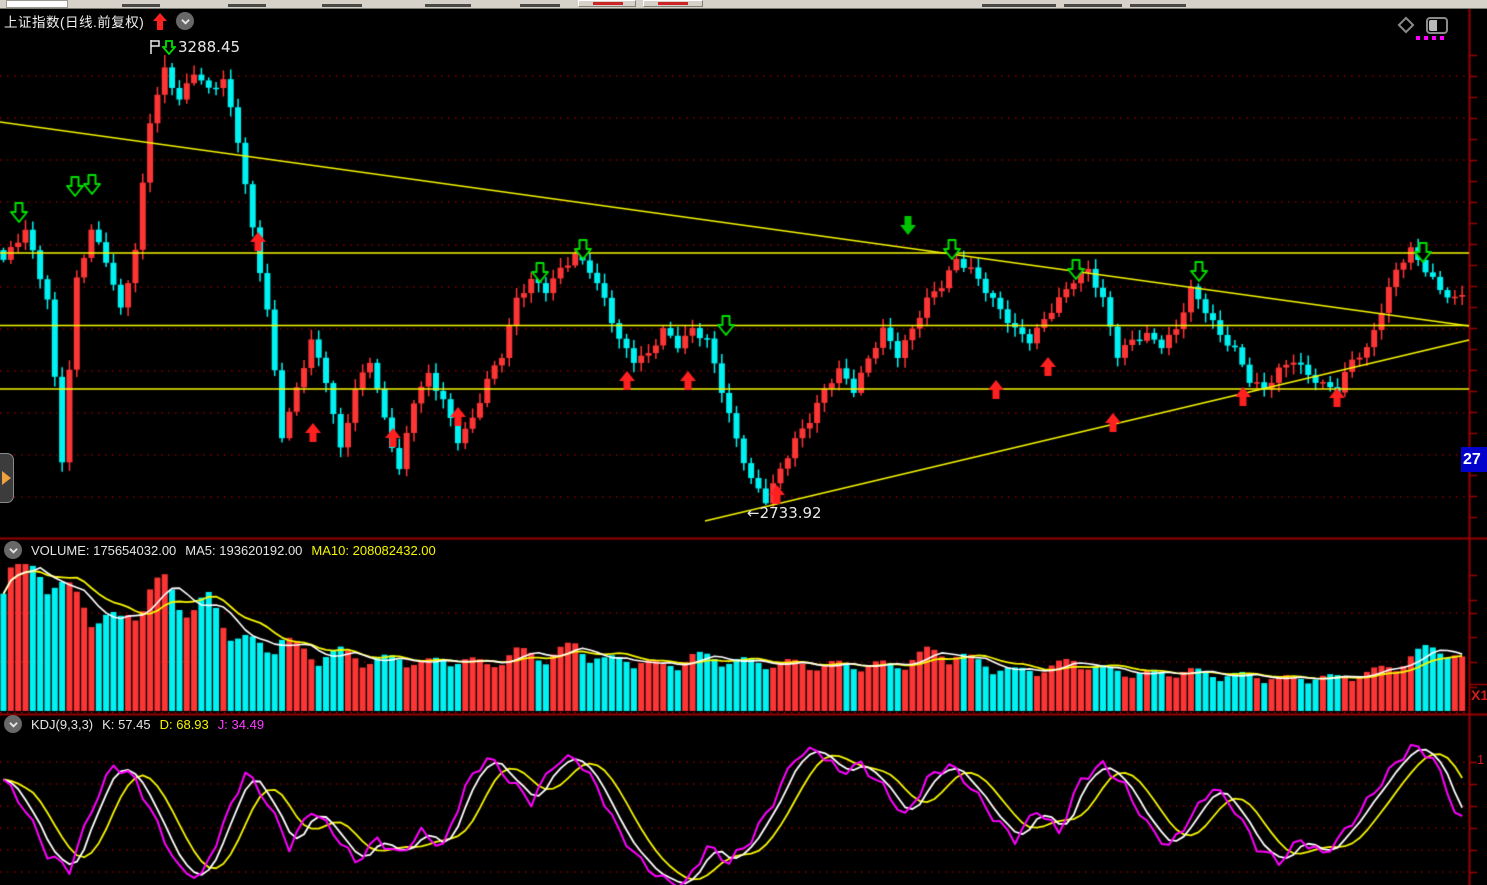 Image resolution: width=1487 pixels, height=885 pixels. What do you see at coordinates (104, 550) in the screenshot?
I see `volume-label: VOLUME: 175654032.00` at bounding box center [104, 550].